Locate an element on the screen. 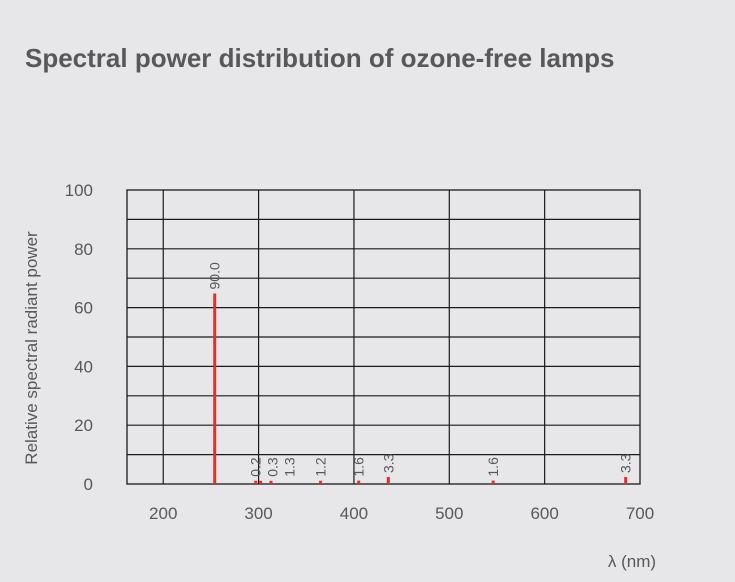 The width and height of the screenshot is (735, 582). y-tick-label: 0 is located at coordinates (88, 484).